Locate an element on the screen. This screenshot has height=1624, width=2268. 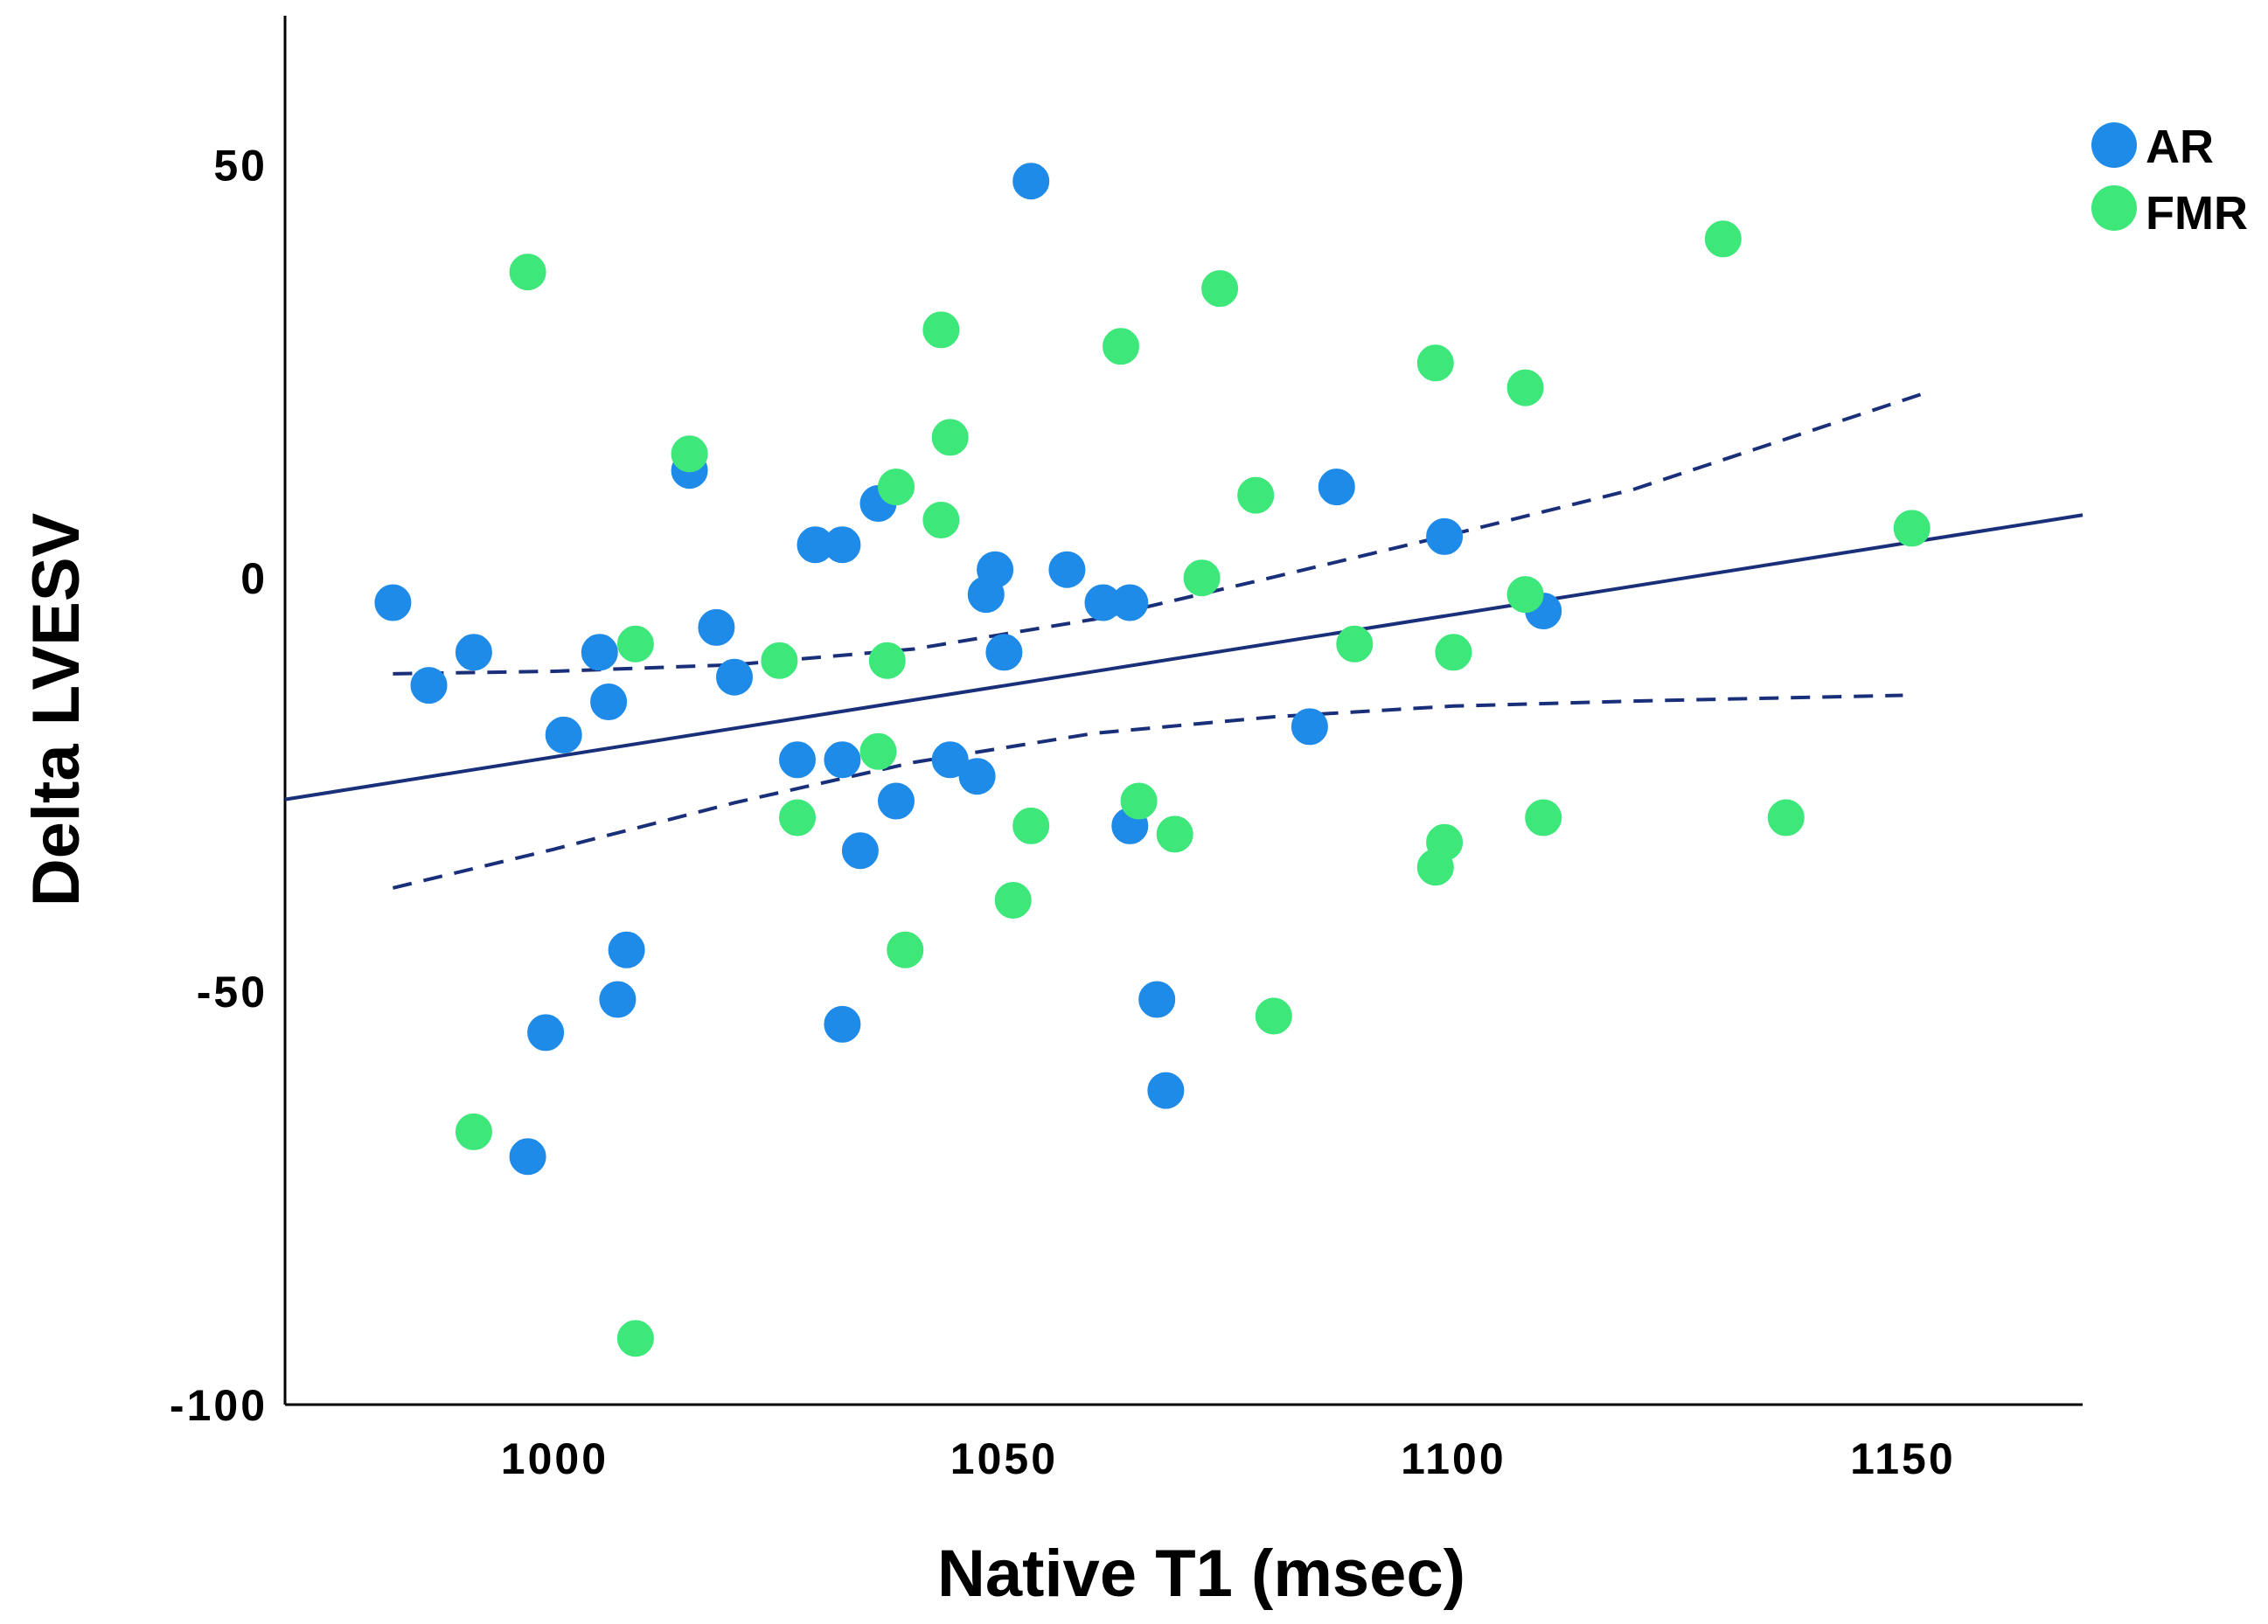
legend-label-fmr: FMR is located at coordinates (2197, 213).